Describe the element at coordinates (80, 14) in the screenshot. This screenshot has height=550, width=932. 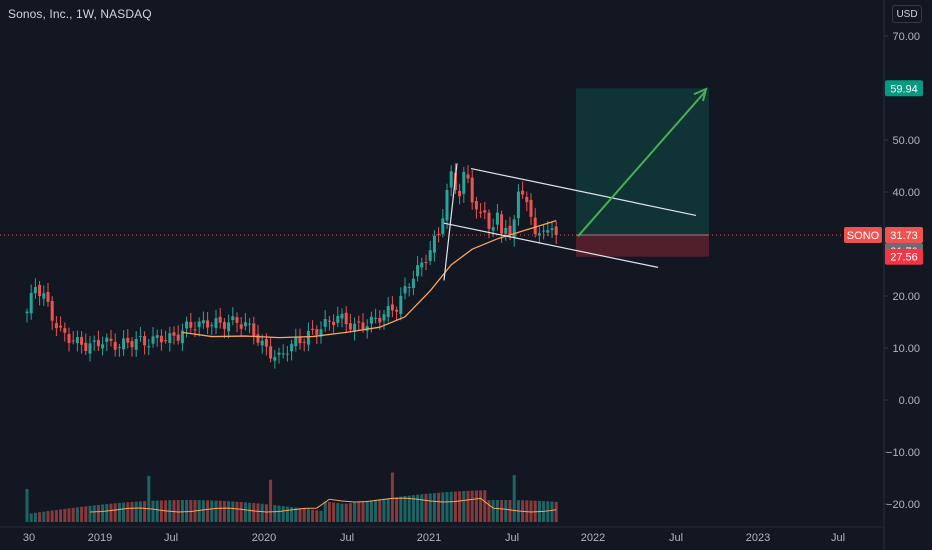
I see `chart-title: Sonos, Inc., 1W, NASDAQ` at that location.